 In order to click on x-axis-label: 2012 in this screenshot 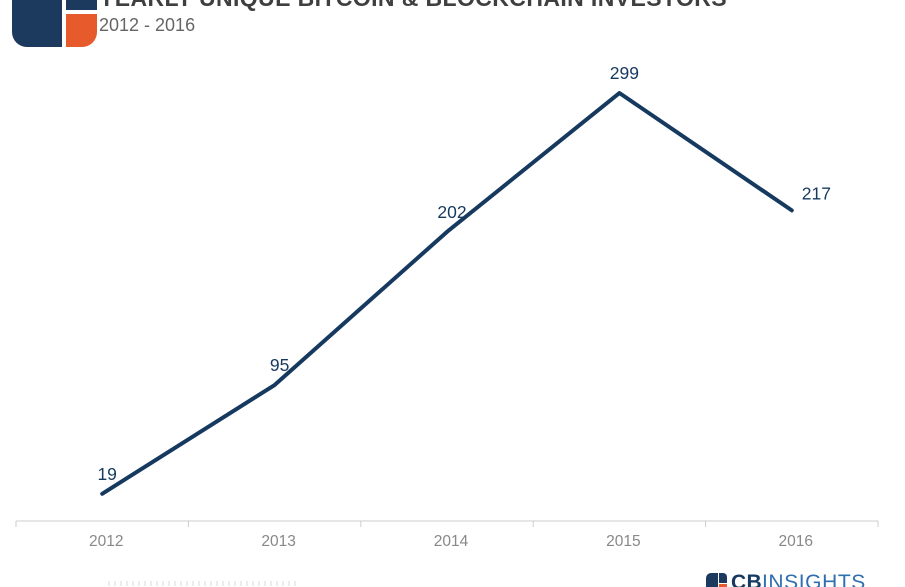, I will do `click(106, 541)`.